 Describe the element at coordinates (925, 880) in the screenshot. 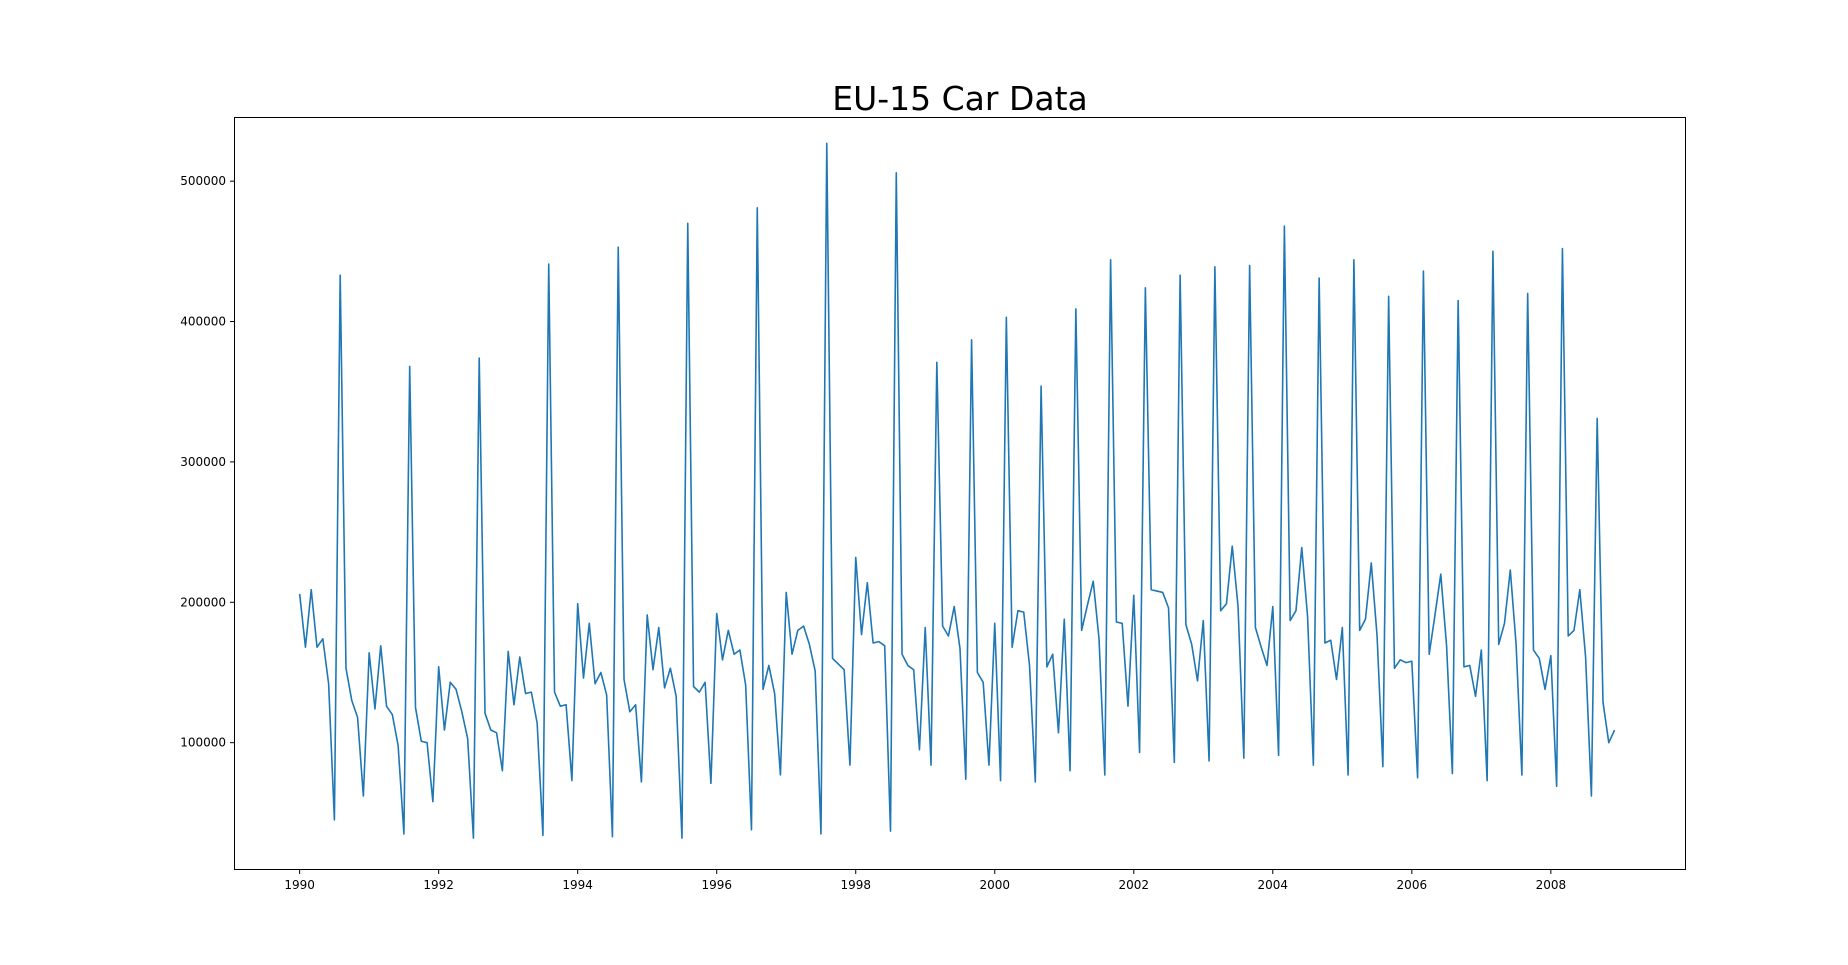

I see `x-axis: 1990 1992 1994 1996 1998 2000 2002 2004 2006 2008` at that location.